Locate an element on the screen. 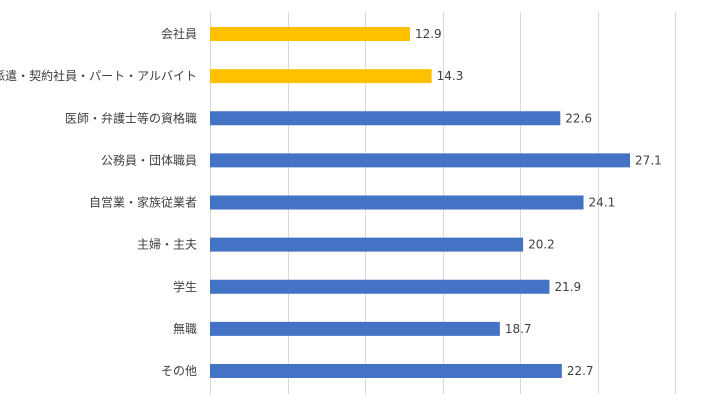 The height and width of the screenshot is (404, 707). value-label: 27.1 is located at coordinates (648, 160).